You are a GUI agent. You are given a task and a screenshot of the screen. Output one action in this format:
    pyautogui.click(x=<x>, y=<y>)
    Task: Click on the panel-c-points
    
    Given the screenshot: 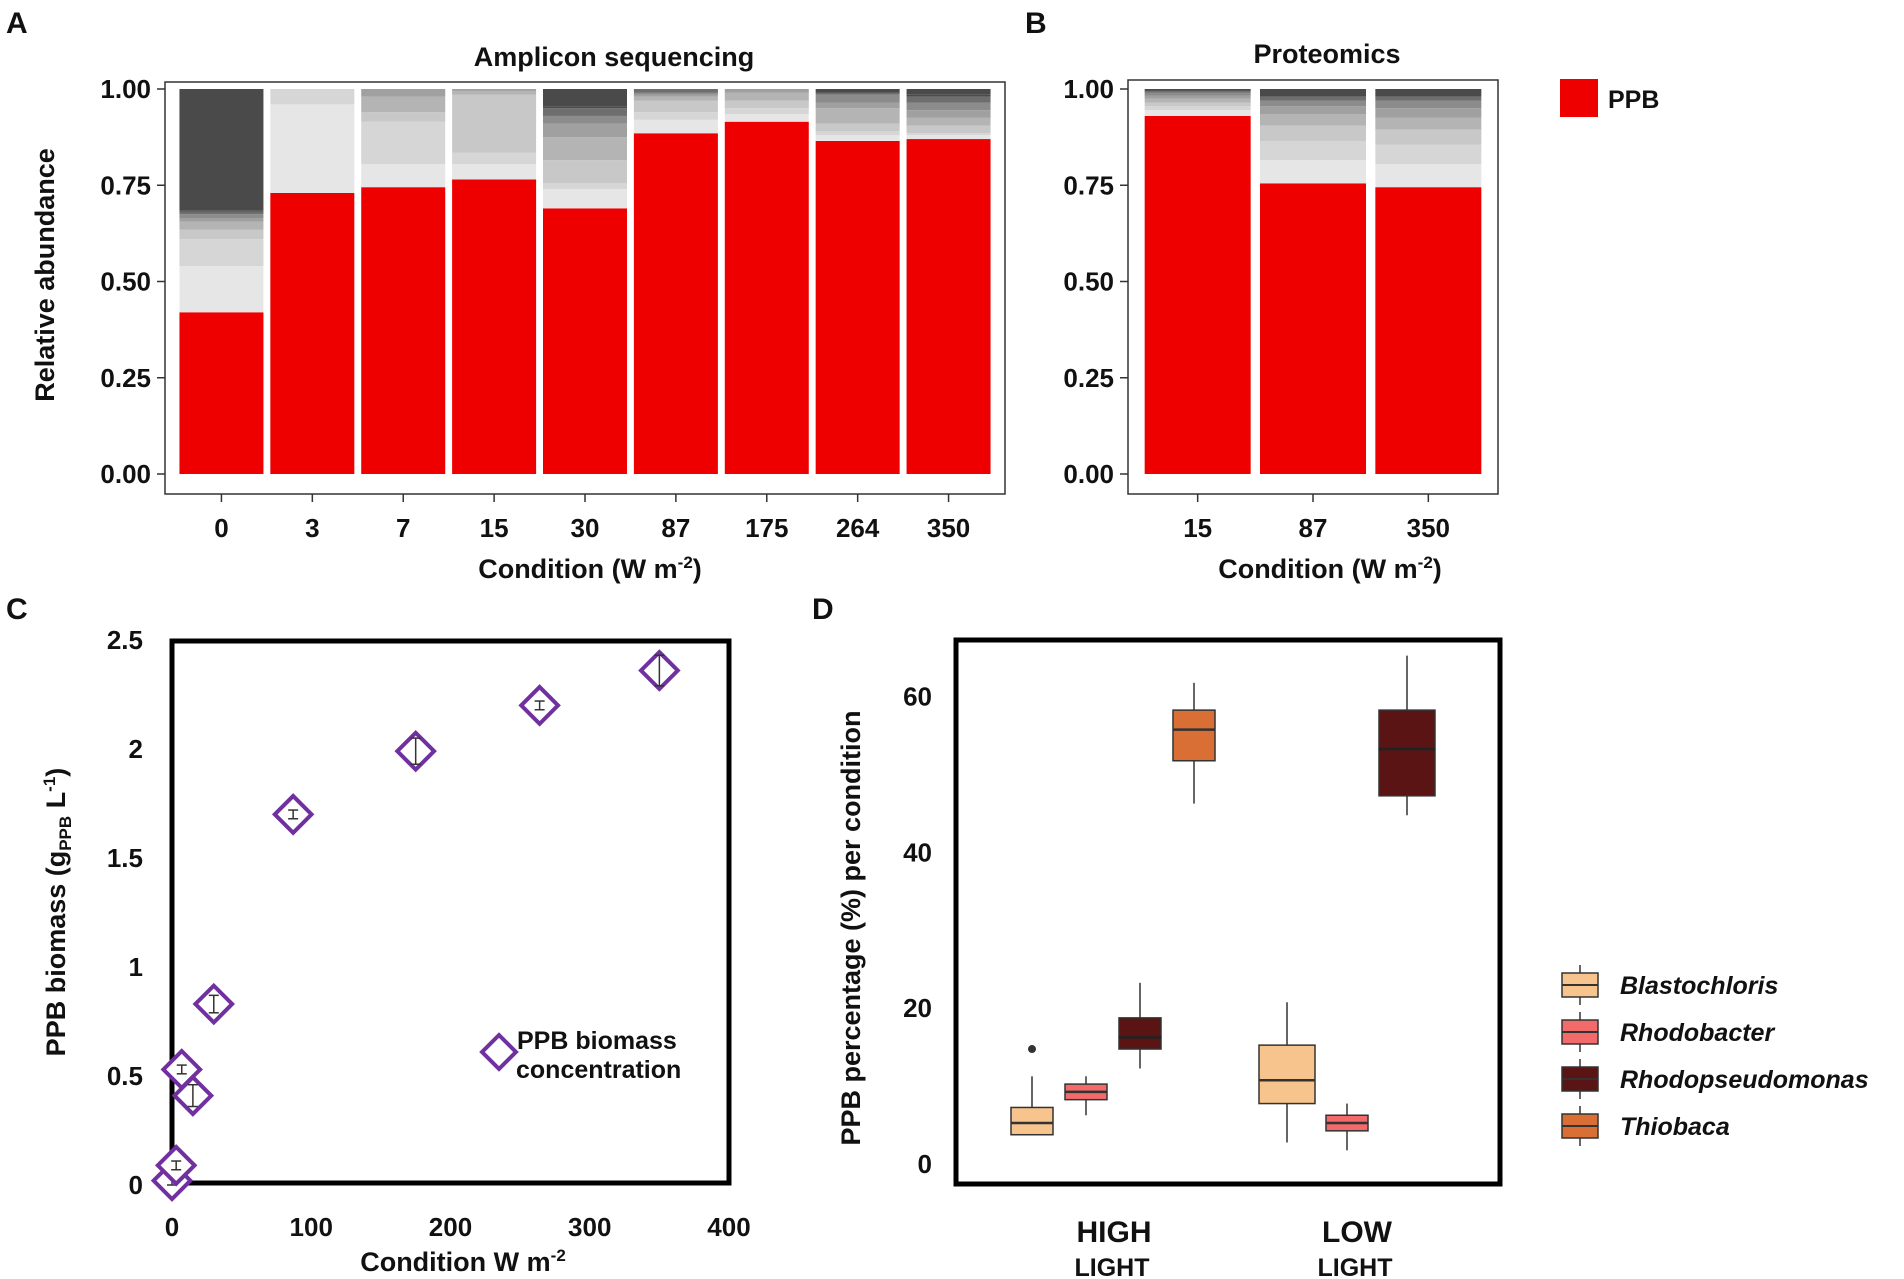 What is the action you would take?
    pyautogui.click(x=415, y=925)
    